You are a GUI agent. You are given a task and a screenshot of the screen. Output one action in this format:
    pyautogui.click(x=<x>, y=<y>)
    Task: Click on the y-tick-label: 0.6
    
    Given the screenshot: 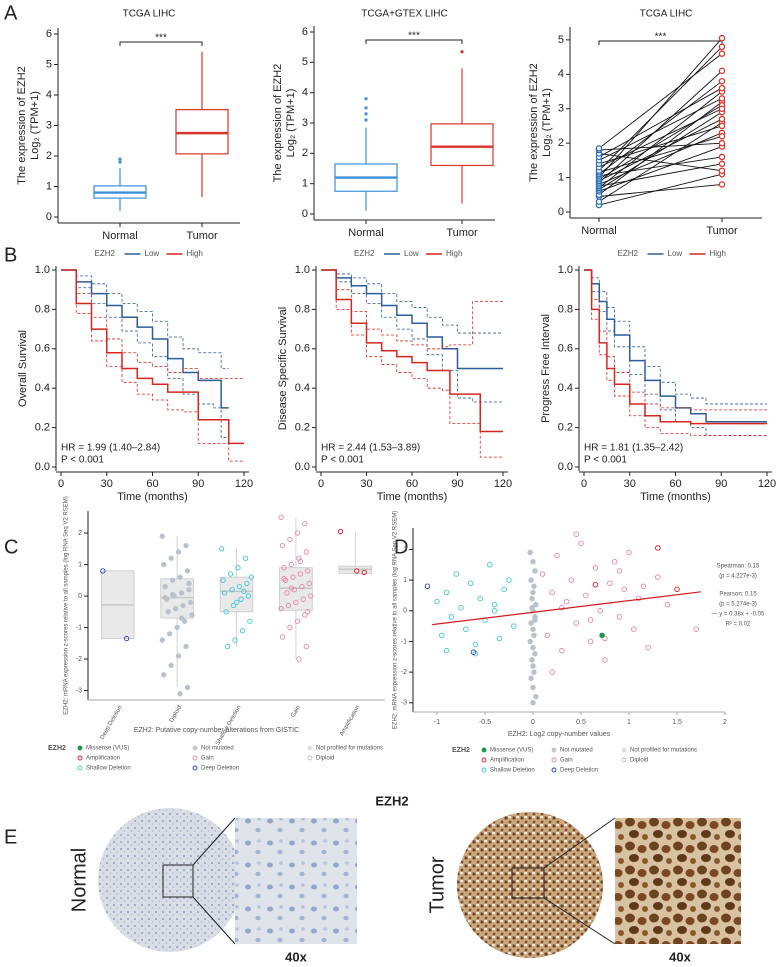 What is the action you would take?
    pyautogui.click(x=42, y=349)
    